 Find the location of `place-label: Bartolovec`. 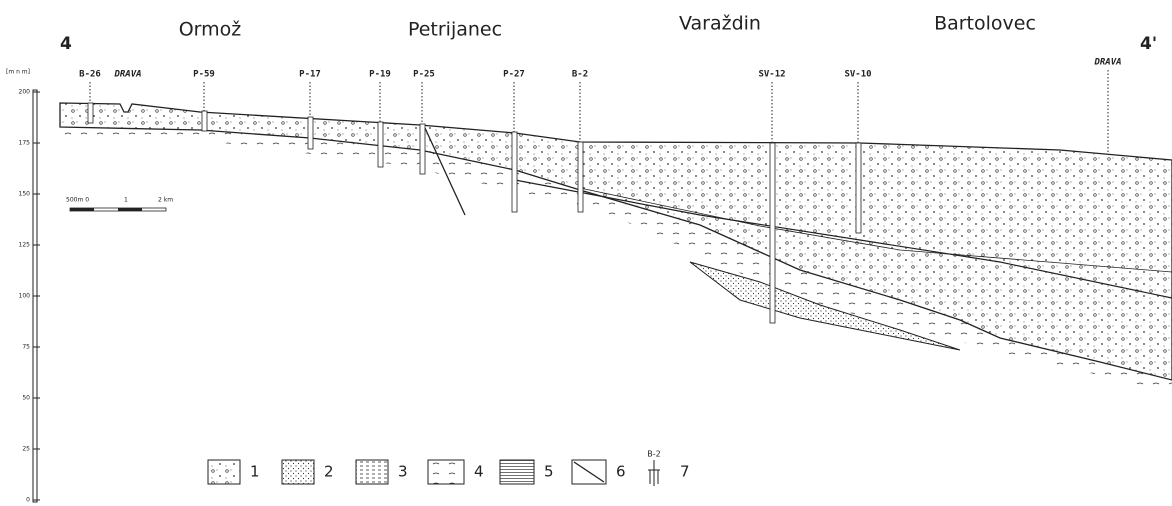

place-label: Bartolovec is located at coordinates (985, 24).